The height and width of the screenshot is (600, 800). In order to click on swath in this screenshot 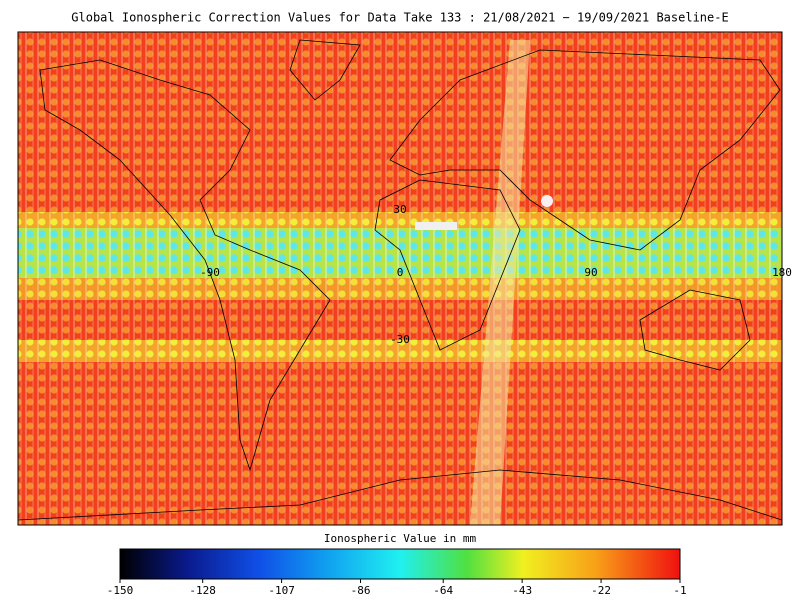, I will do `click(500, 282)`.